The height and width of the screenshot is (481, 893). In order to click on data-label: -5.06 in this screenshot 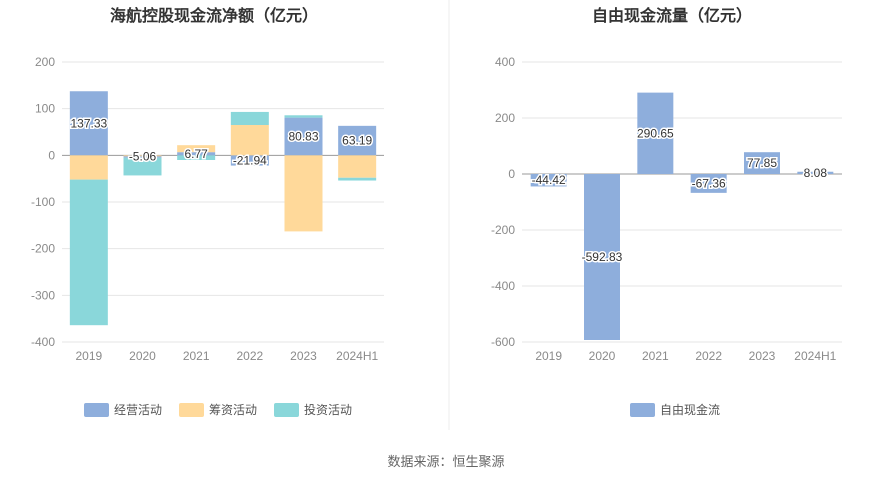, I will do `click(143, 157)`.